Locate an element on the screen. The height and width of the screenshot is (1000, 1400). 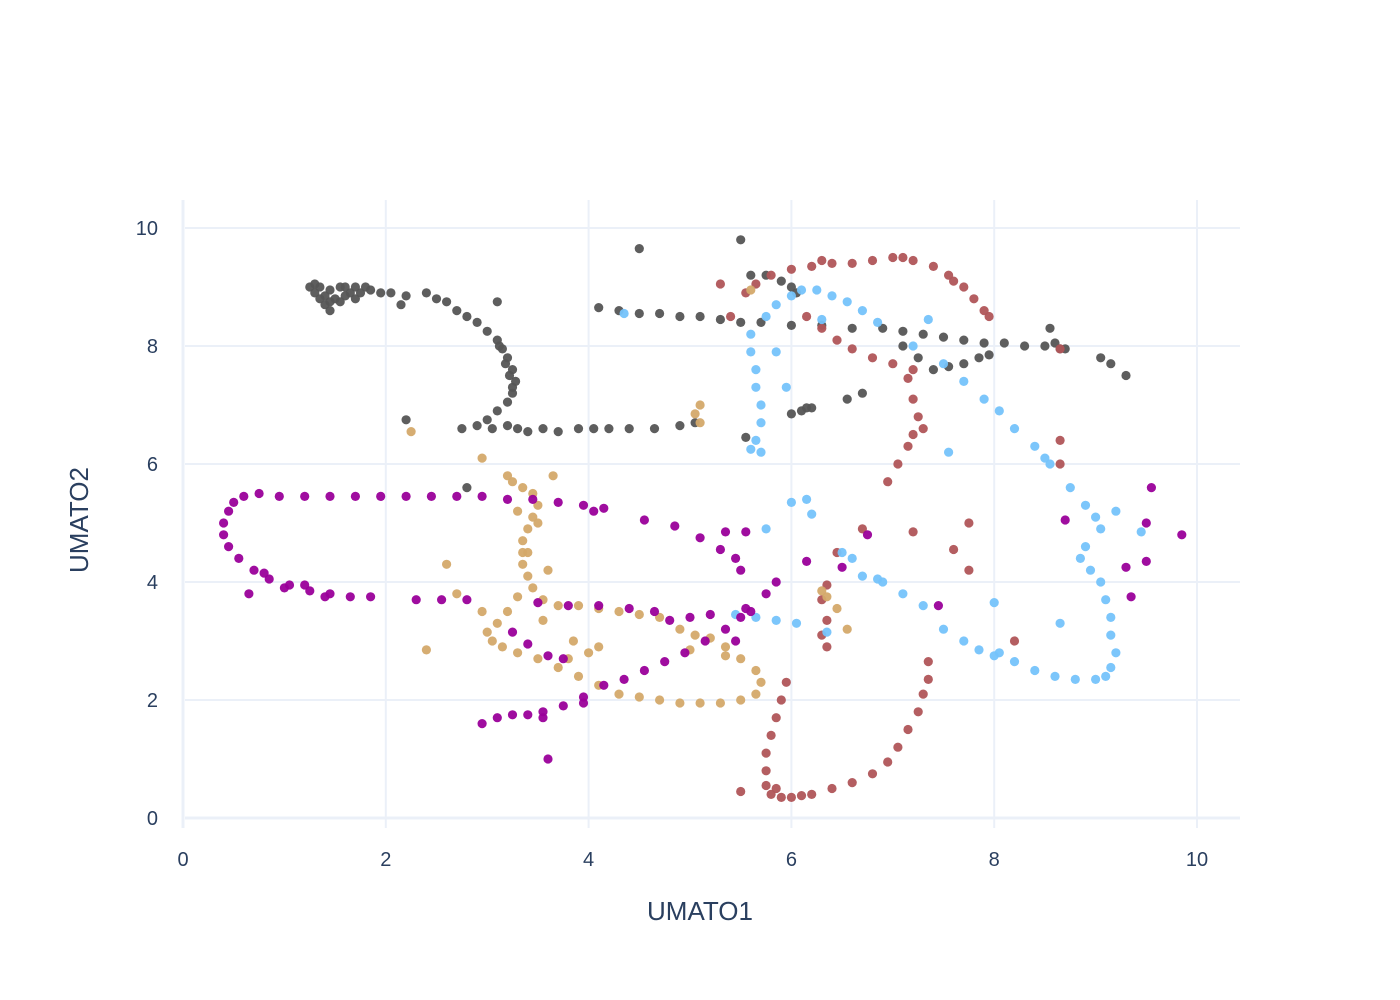
y-axis-title: UMATO2 is located at coordinates (79, 520).